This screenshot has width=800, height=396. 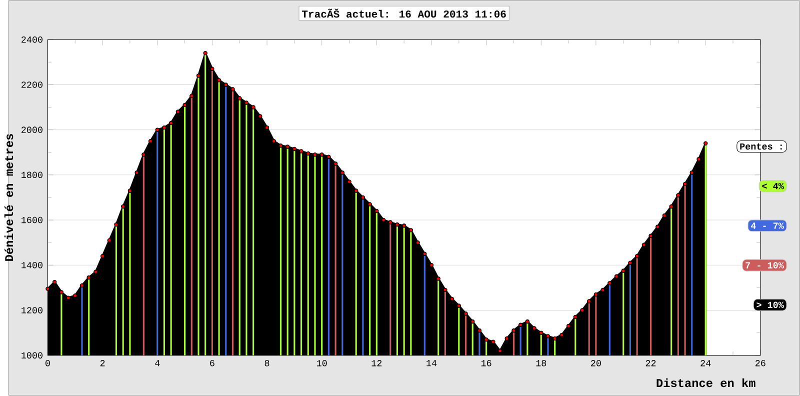 I want to click on x-tick-label: 10, so click(x=321, y=363).